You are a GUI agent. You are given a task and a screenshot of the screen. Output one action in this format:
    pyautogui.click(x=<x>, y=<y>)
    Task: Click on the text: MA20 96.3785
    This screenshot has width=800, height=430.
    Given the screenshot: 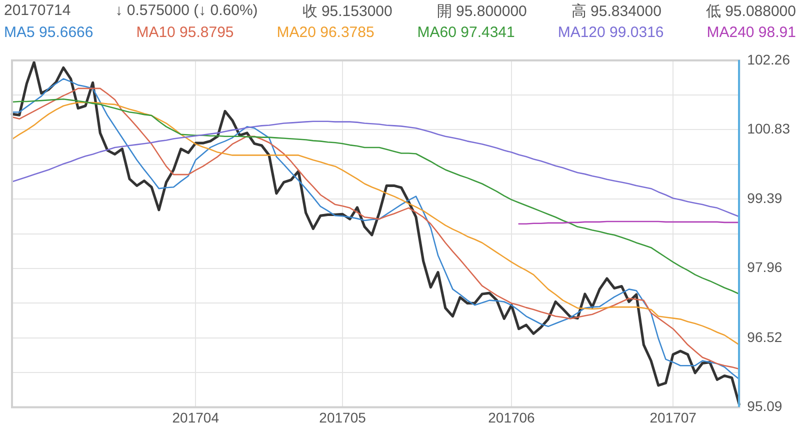 What is the action you would take?
    pyautogui.click(x=325, y=32)
    